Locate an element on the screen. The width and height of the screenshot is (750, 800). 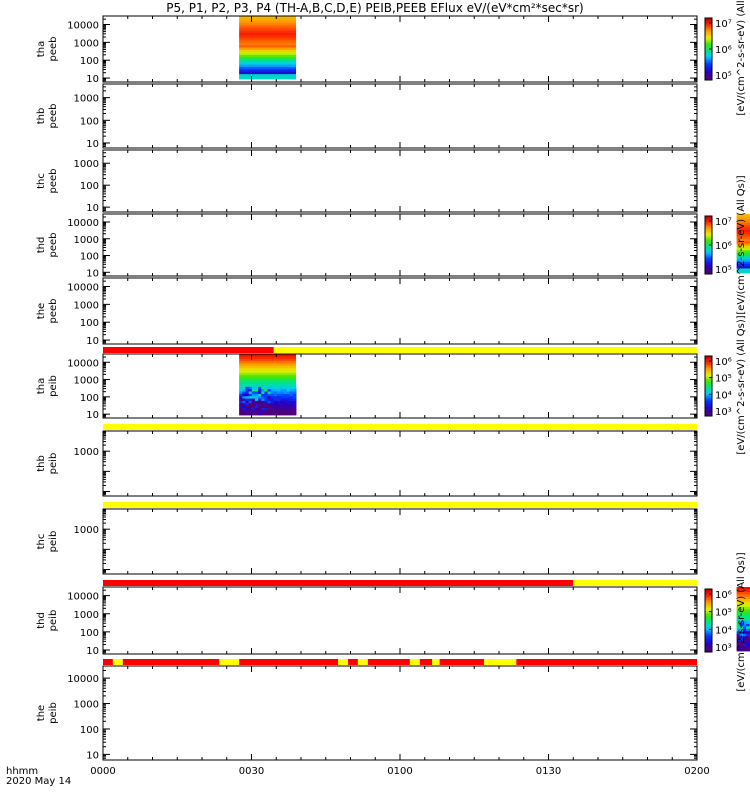
x-axis-label-line1: hhmm is located at coordinates (22, 771).